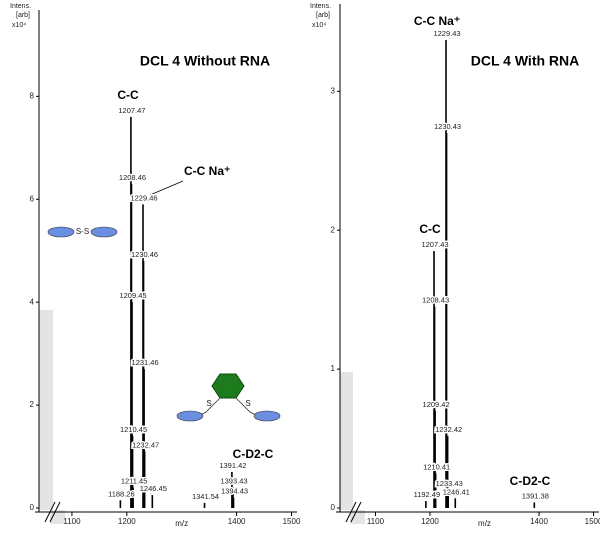  I want to click on peak-label: 1210.45, so click(133, 429).